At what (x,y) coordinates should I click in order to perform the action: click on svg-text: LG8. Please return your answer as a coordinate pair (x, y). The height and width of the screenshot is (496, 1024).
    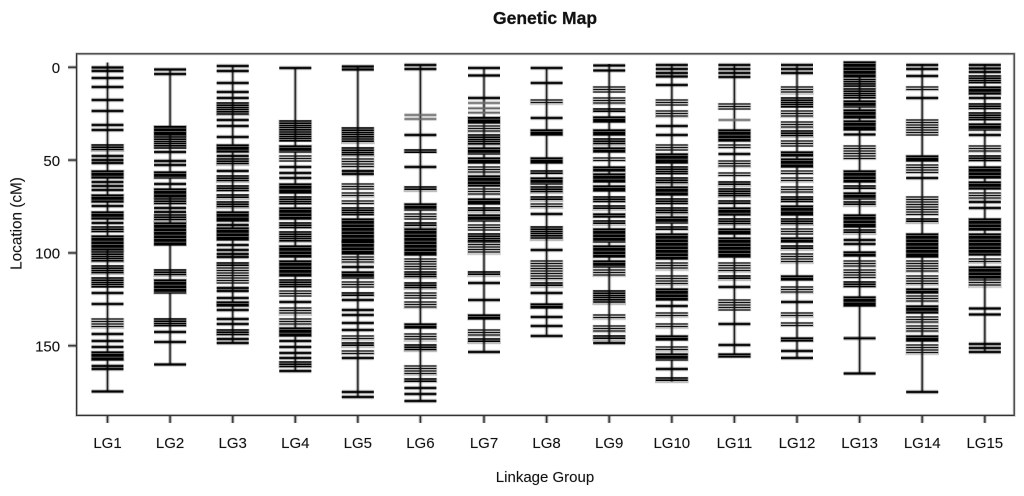
    Looking at the image, I should click on (546, 443).